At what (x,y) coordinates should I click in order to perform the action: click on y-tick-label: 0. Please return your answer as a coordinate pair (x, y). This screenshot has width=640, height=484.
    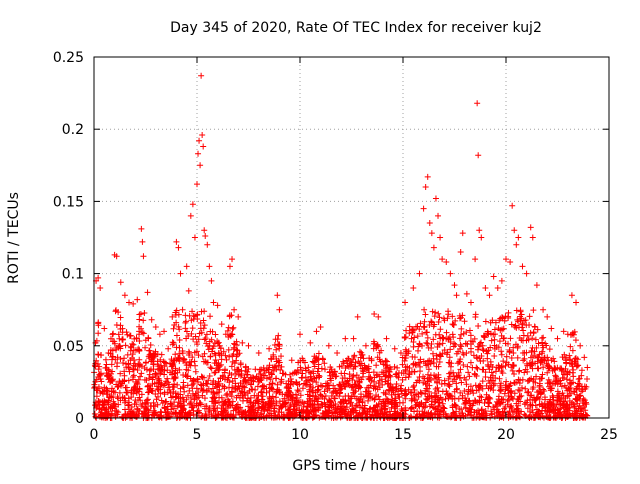
    Looking at the image, I should click on (79, 419).